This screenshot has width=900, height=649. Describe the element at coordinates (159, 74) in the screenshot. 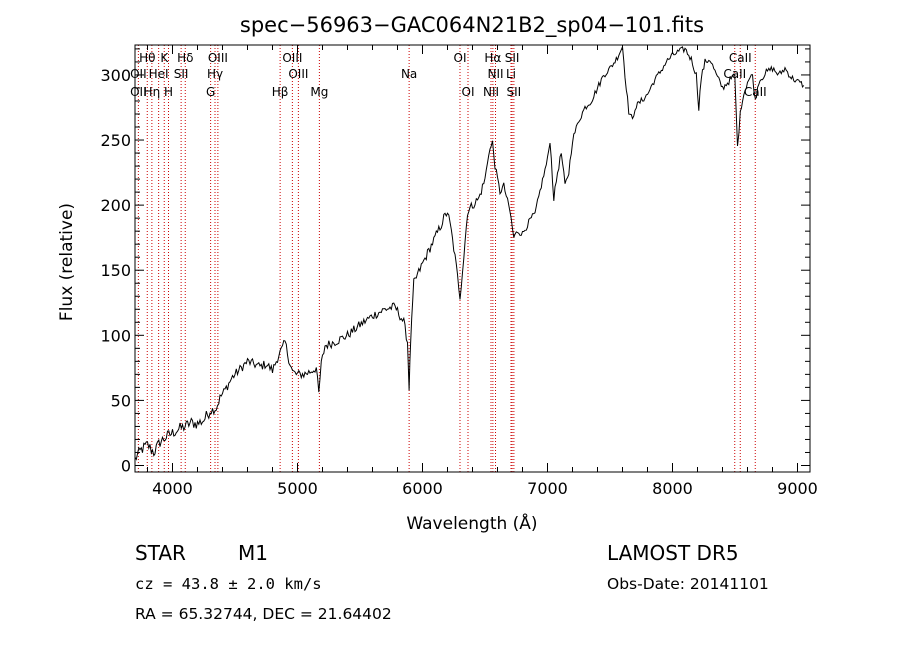

I see `spectral-line-label: HeI` at that location.